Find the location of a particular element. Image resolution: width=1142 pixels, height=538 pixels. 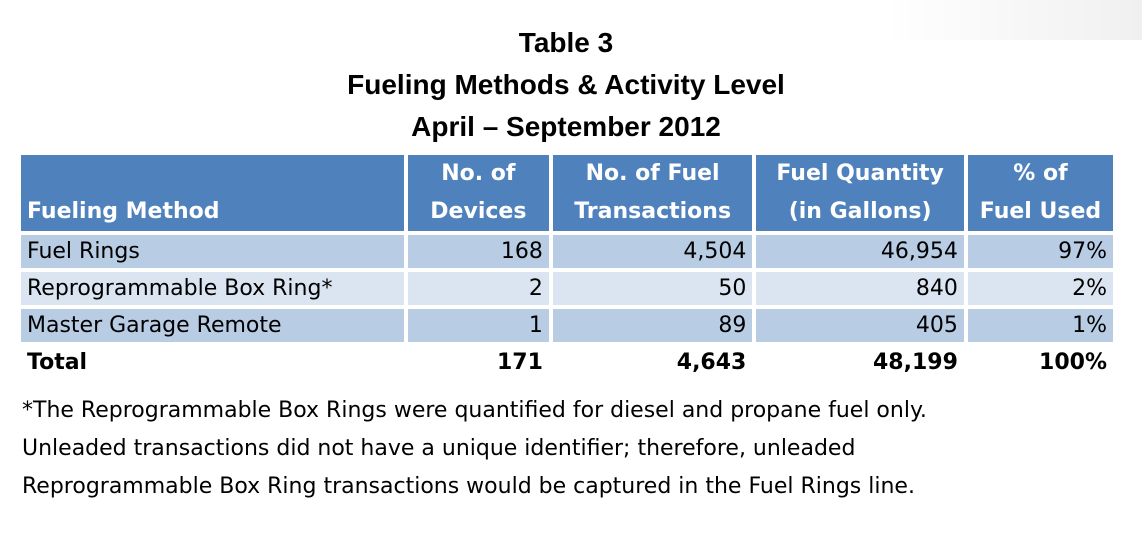

table-date-range: April – September 2012 is located at coordinates (566, 126).